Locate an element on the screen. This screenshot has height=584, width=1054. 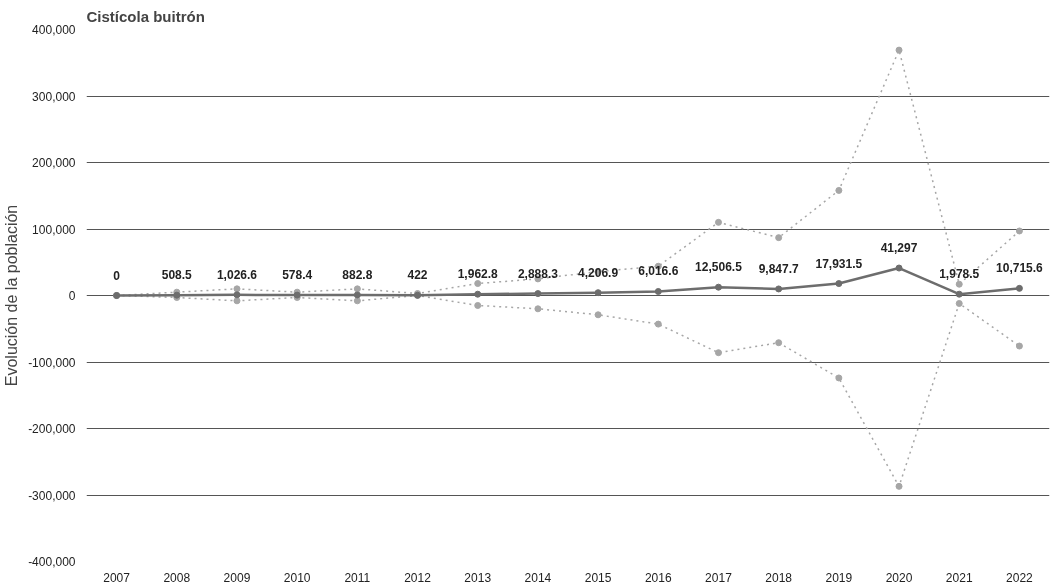
y-tick-label: 0 is located at coordinates (72, 296).